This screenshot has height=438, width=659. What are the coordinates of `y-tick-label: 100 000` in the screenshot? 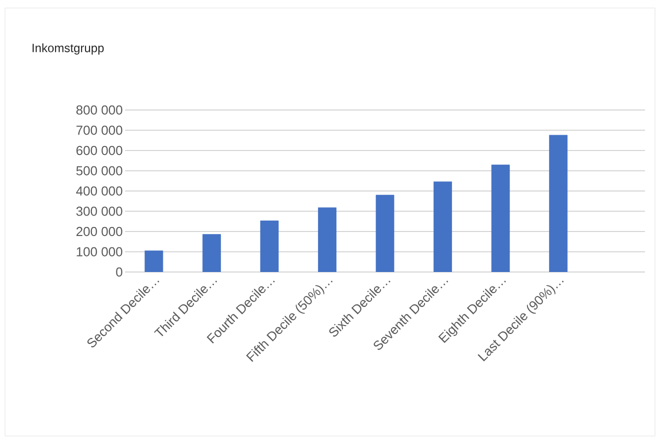 It's located at (99, 251).